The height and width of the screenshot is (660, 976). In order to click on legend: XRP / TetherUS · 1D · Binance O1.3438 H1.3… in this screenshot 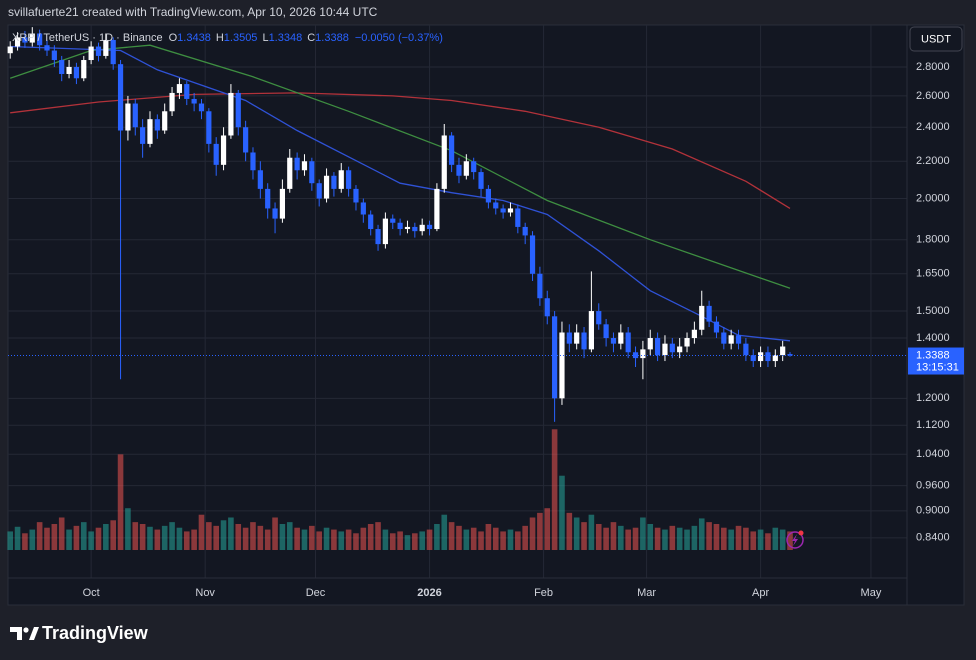, I will do `click(227, 38)`.